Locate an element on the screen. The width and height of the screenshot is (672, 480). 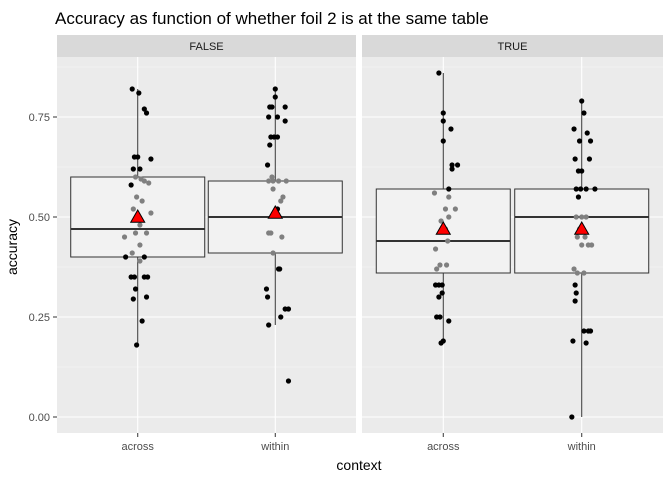
group-within: within is located at coordinates (582, 275).